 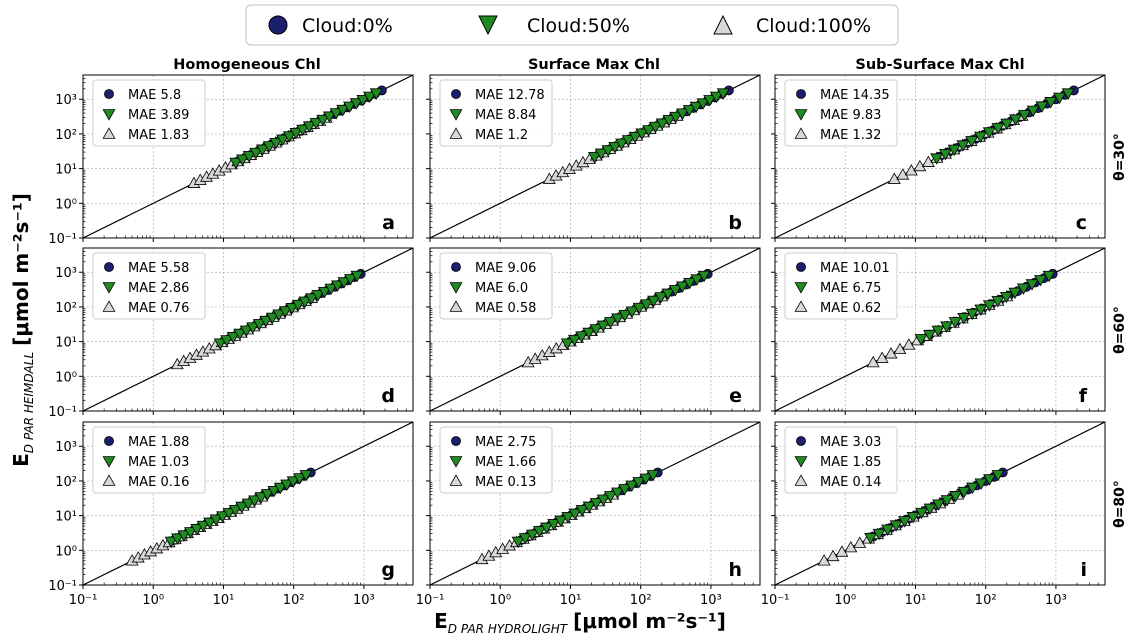 I want to click on mae-label: MAE 14.35, so click(x=855, y=95).